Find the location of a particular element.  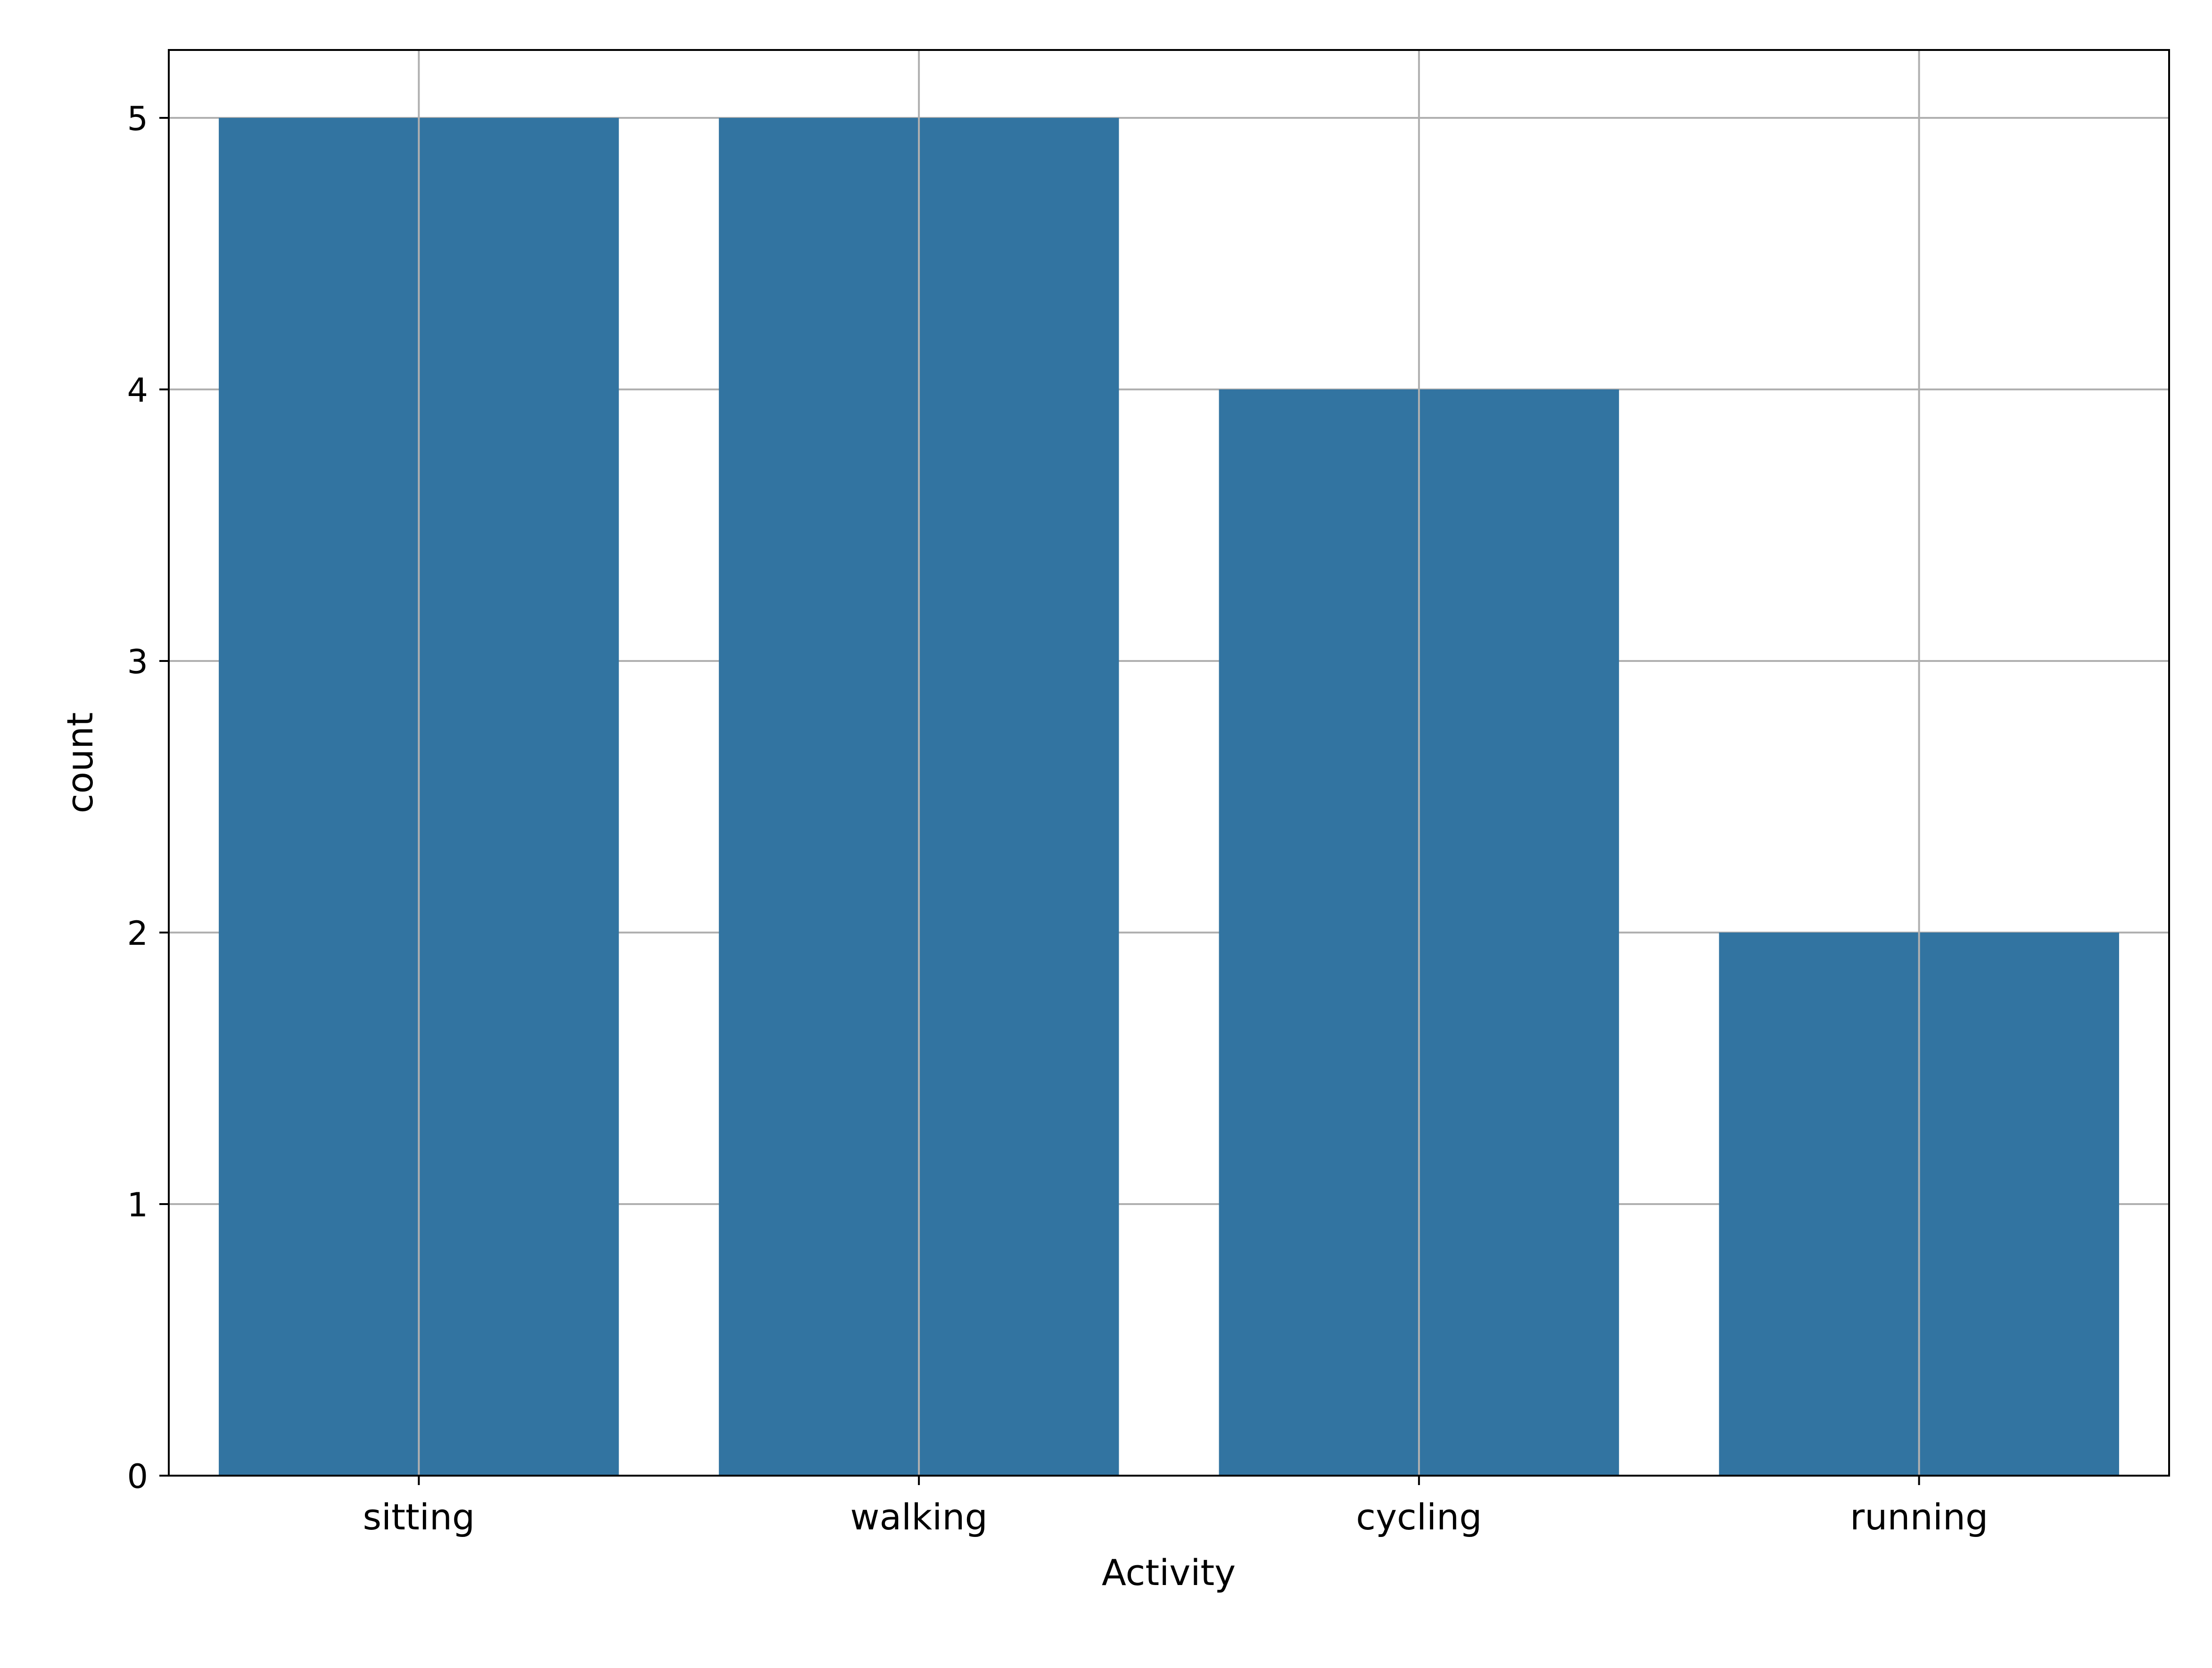

y-tick-label: 5 is located at coordinates (137, 118).